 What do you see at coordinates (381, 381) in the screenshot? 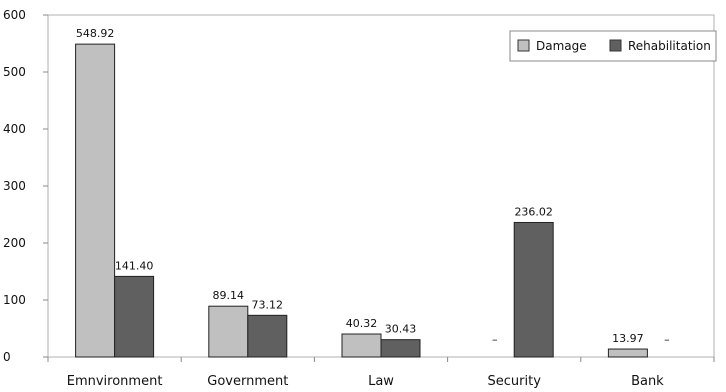
I see `x-category-label: Law` at bounding box center [381, 381].